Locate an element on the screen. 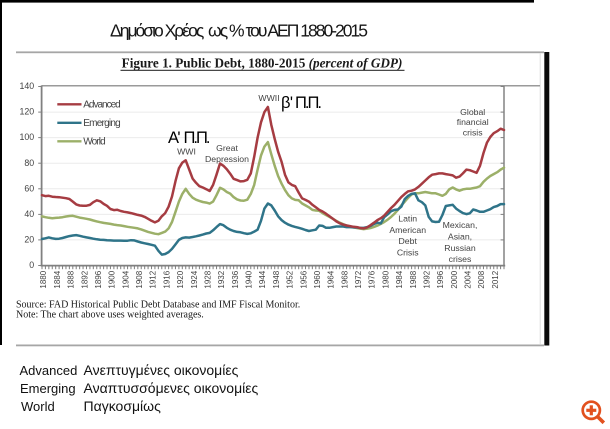  svg-text: Global is located at coordinates (472, 112).